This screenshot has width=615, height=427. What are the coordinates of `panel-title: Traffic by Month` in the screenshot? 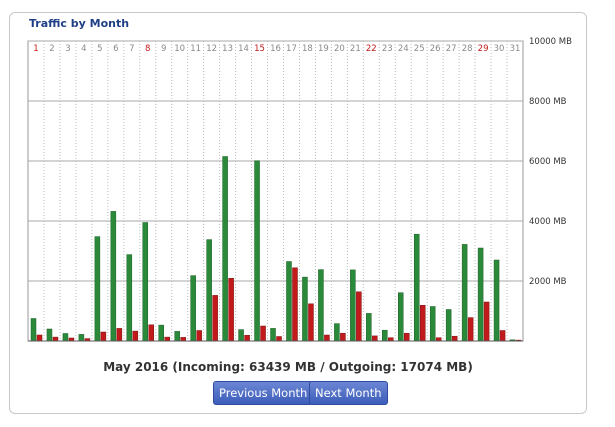 It's located at (79, 23).